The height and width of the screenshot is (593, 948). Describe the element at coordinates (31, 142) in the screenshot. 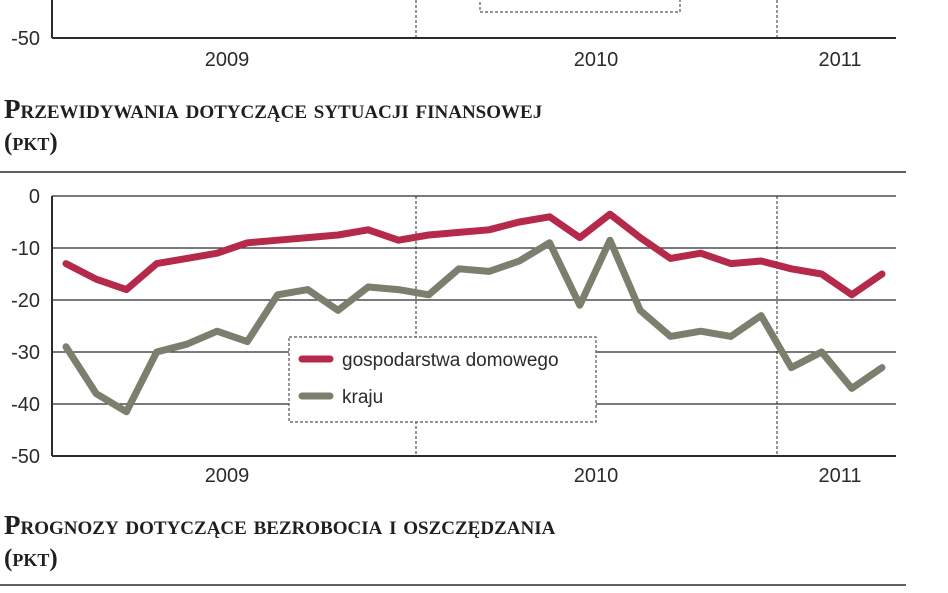

I see `section1-unit: (pkt)` at that location.